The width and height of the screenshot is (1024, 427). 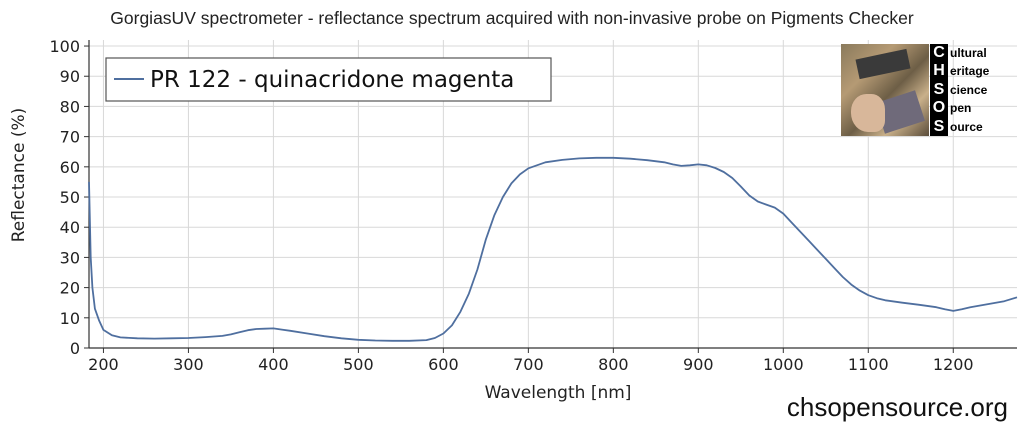 I want to click on y-tick-label: 100, so click(x=64, y=46).